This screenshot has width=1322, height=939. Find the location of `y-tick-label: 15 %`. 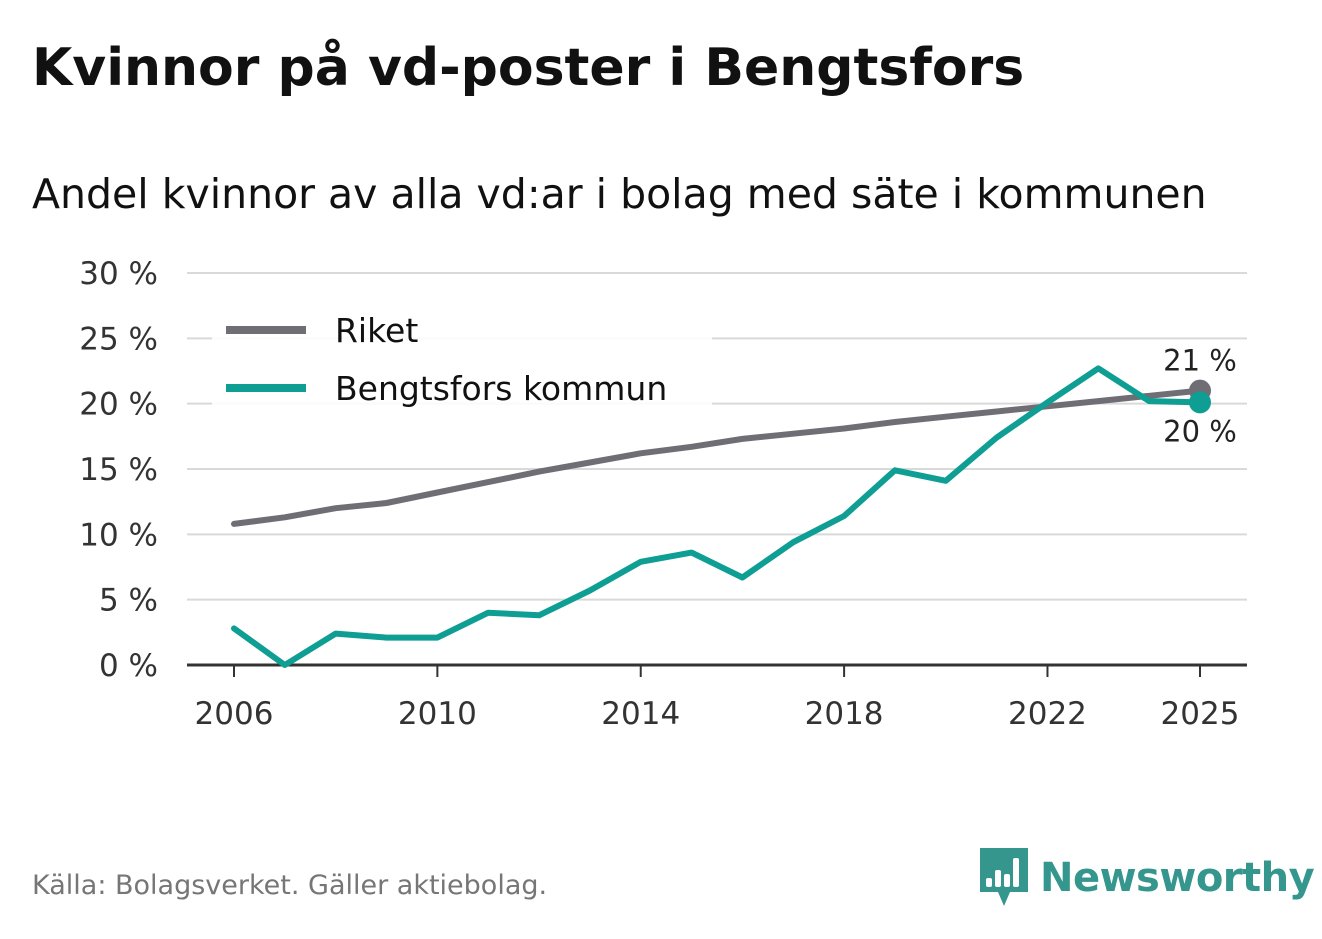

y-tick-label: 15 % is located at coordinates (118, 470).